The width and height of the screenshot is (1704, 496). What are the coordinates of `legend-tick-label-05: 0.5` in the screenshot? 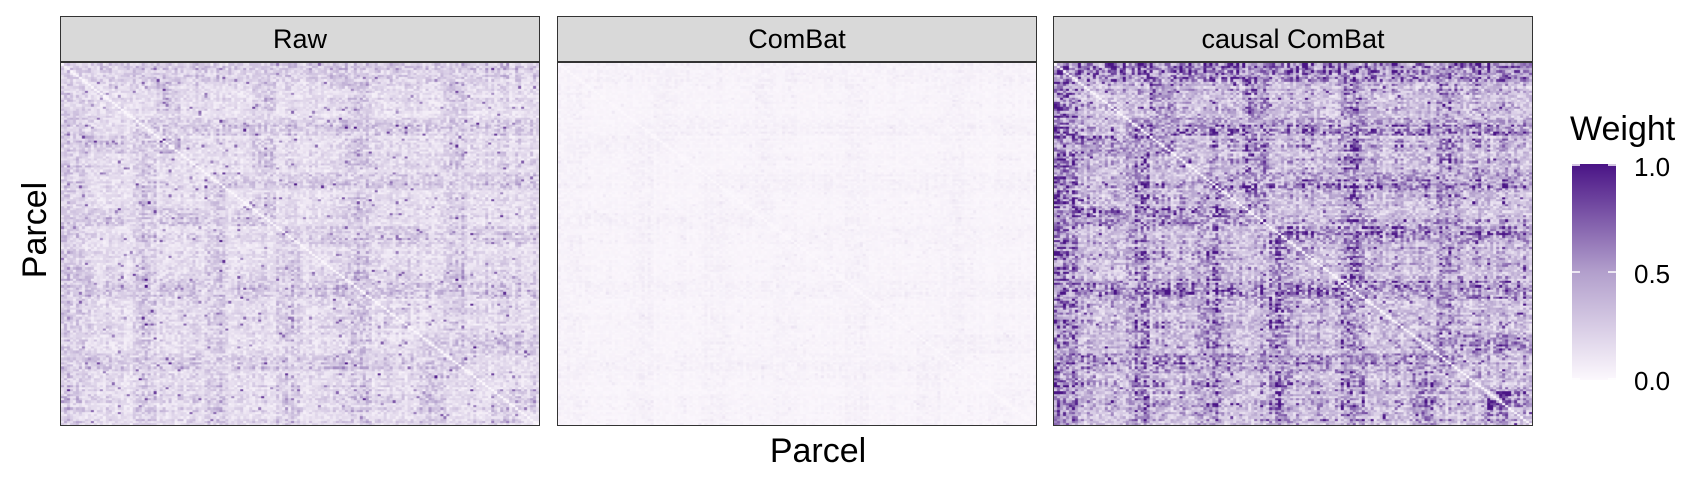 It's located at (1652, 274).